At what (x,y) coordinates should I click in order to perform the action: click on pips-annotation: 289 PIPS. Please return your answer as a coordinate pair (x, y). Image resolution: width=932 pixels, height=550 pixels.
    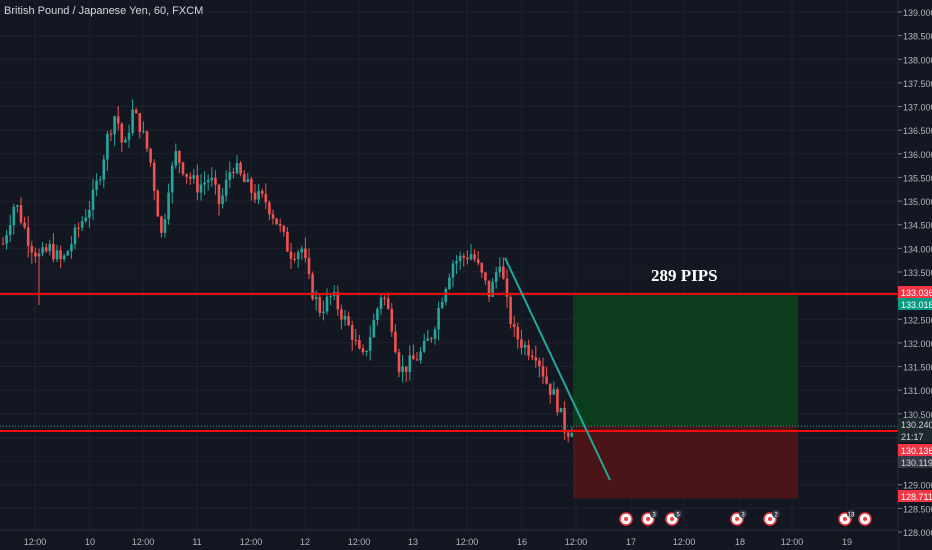
    Looking at the image, I should click on (684, 275).